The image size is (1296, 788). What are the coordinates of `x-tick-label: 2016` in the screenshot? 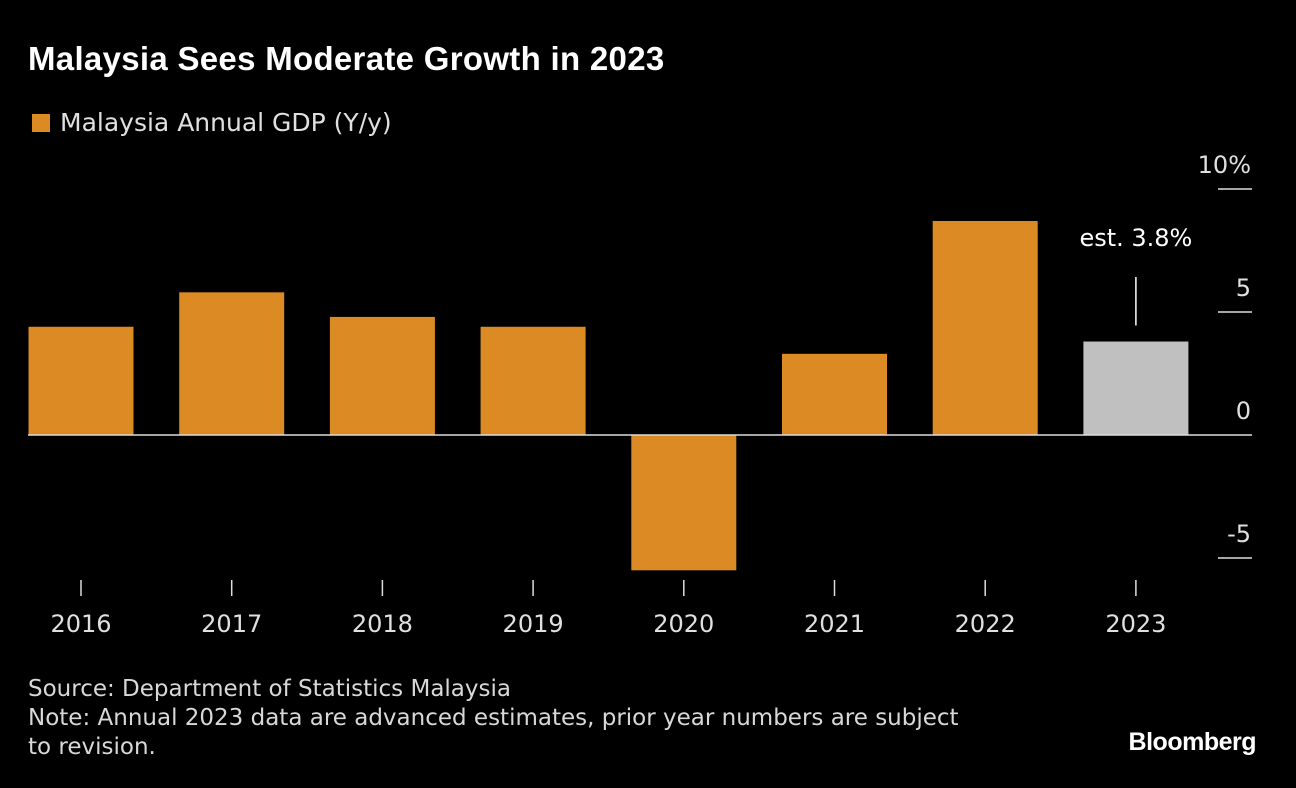 It's located at (80, 624).